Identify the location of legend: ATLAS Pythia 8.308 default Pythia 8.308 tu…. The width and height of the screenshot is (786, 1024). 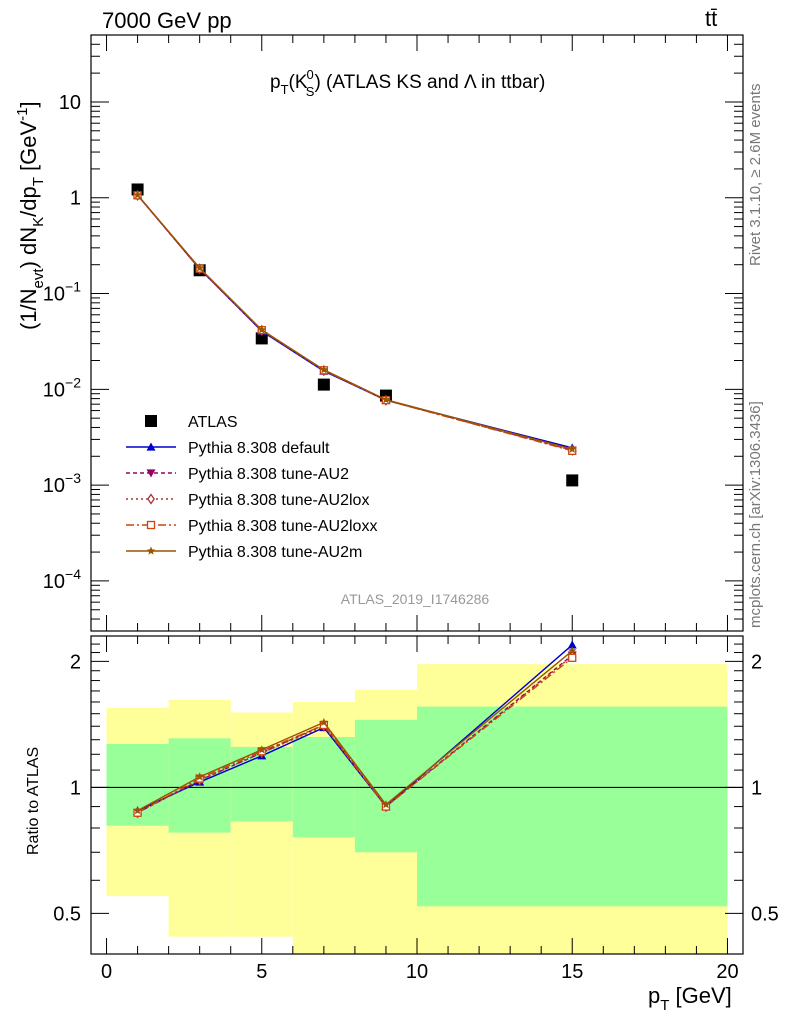
(251, 487).